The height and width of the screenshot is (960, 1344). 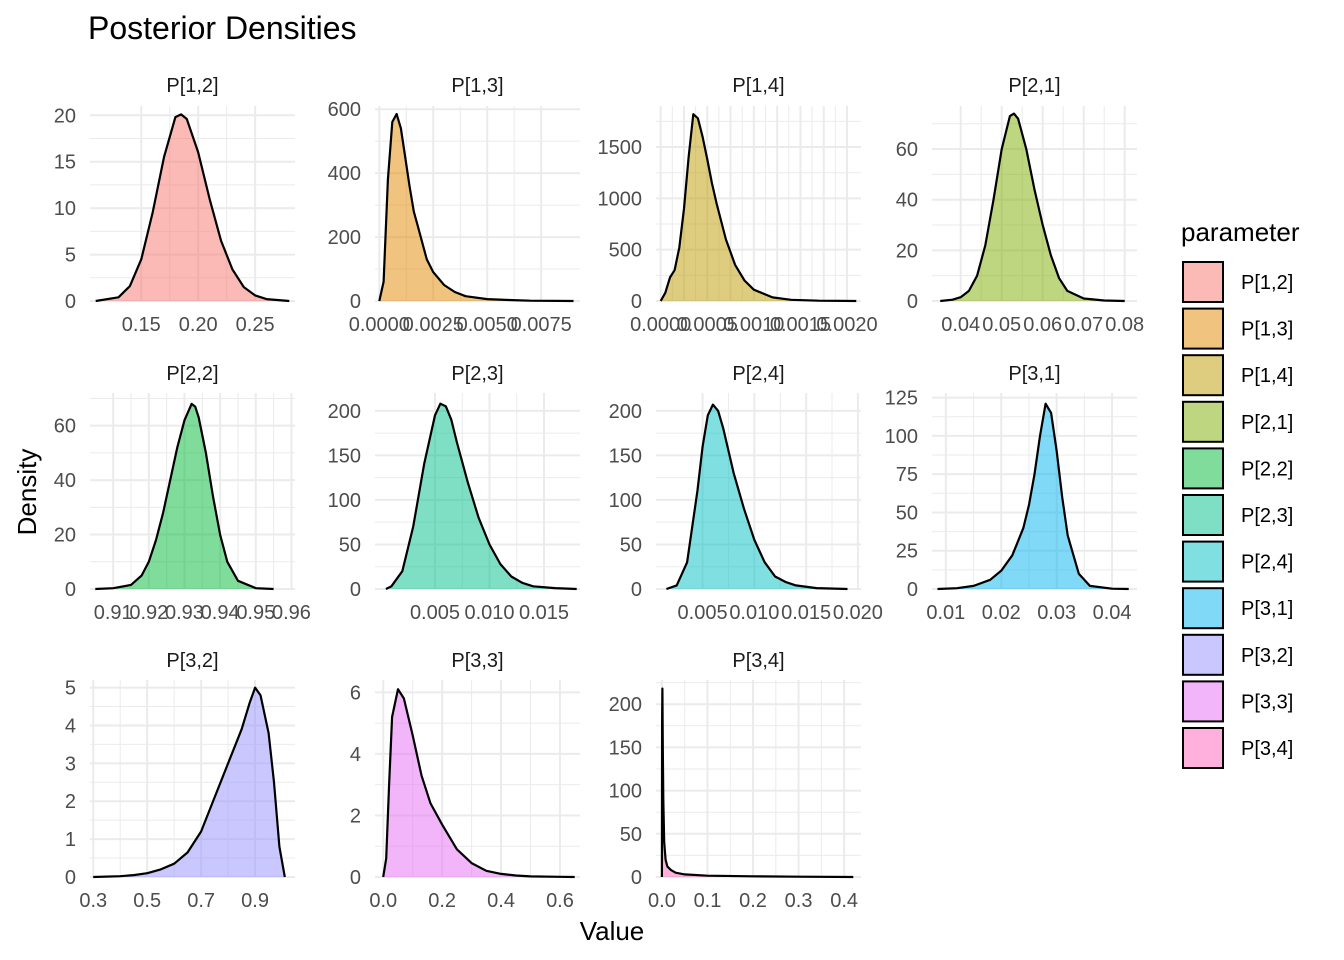 What do you see at coordinates (620, 148) in the screenshot?
I see `y-tick-label: 1500` at bounding box center [620, 148].